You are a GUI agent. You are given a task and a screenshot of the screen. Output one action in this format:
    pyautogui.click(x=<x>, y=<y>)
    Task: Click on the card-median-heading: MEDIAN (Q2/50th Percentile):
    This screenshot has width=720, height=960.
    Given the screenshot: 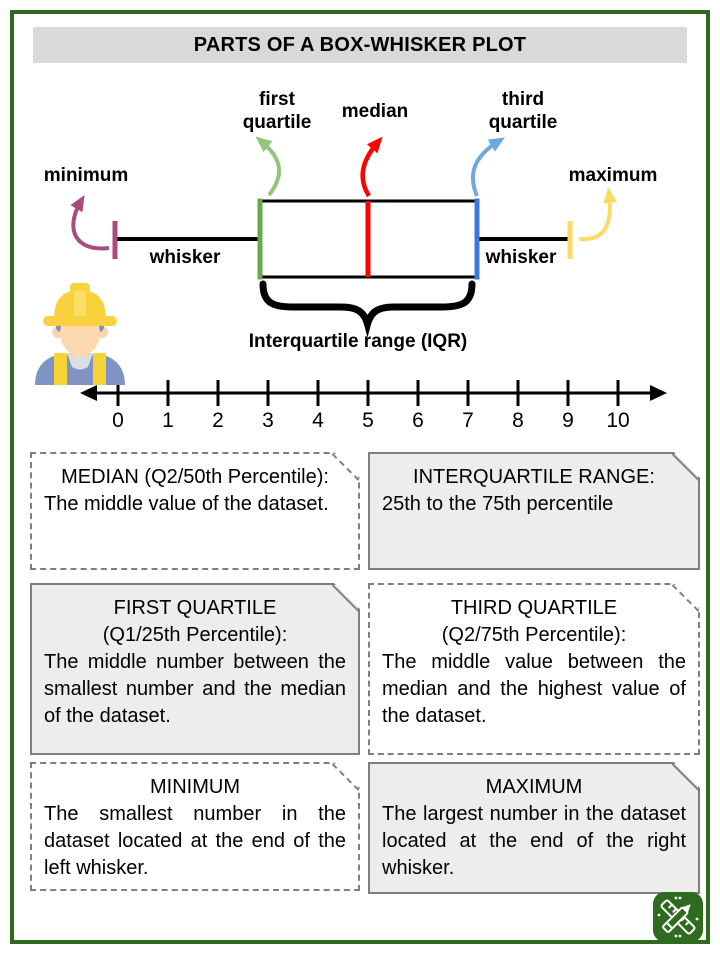 What is the action you would take?
    pyautogui.click(x=195, y=477)
    